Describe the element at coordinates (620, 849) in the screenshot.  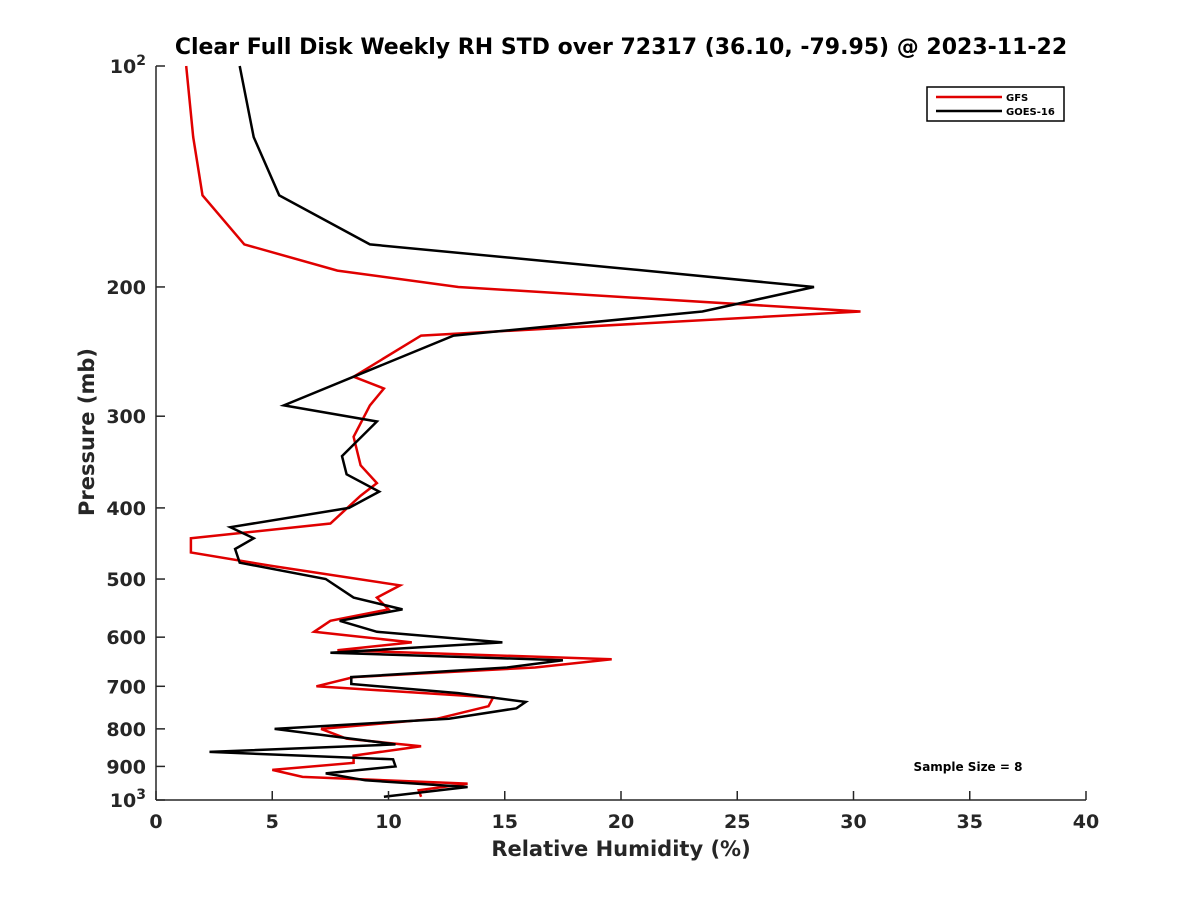
I see `x-axis-label: Relative Humidity (%)` at that location.